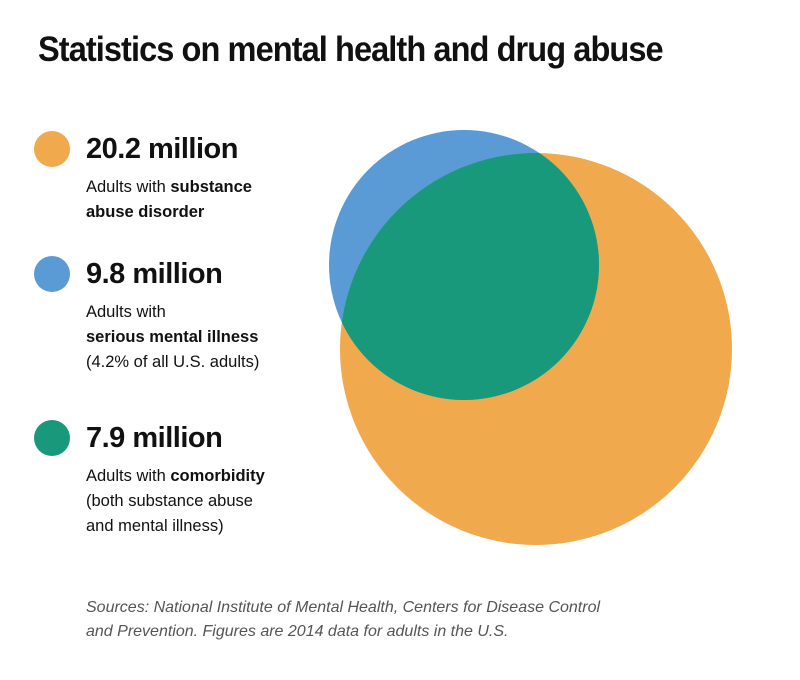 The height and width of the screenshot is (680, 800). I want to click on description-line: serious mental illness, so click(216, 337).